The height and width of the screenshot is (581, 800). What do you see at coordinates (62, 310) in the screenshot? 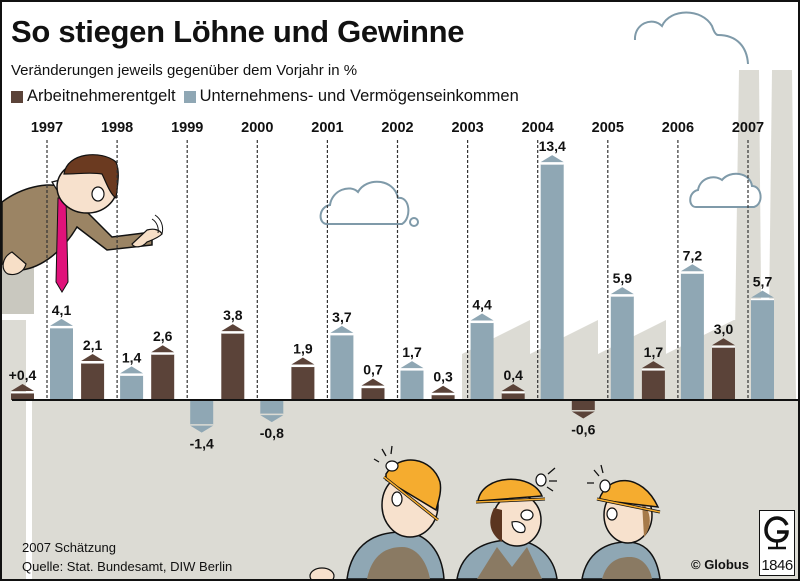
I see `bar-value-label: 4,1` at bounding box center [62, 310].